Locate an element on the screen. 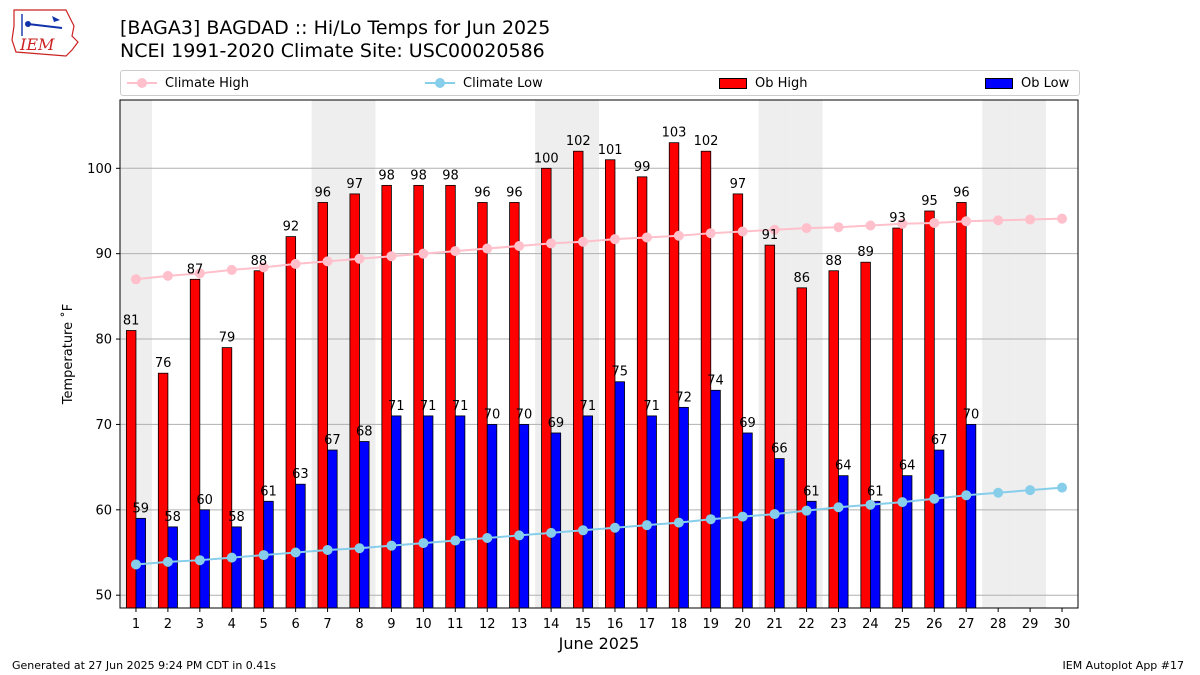 This screenshot has height=675, width=1200. legend-label: Ob High is located at coordinates (781, 83).